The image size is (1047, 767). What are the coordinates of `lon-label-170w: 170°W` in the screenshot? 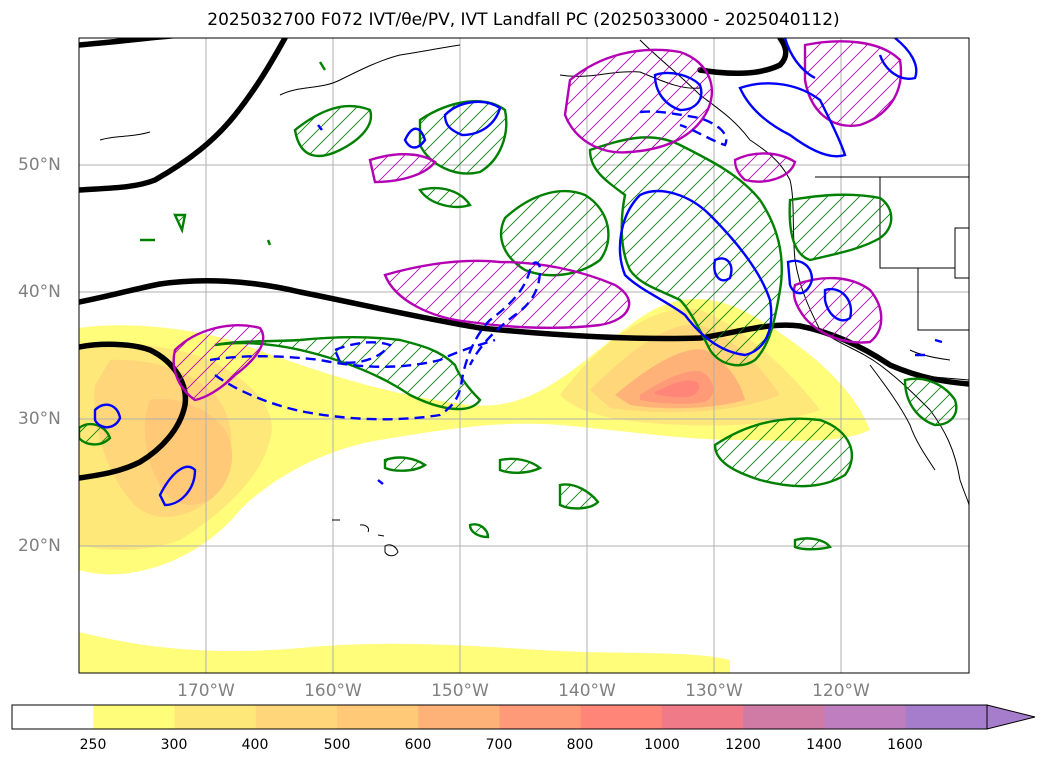 It's located at (206, 691).